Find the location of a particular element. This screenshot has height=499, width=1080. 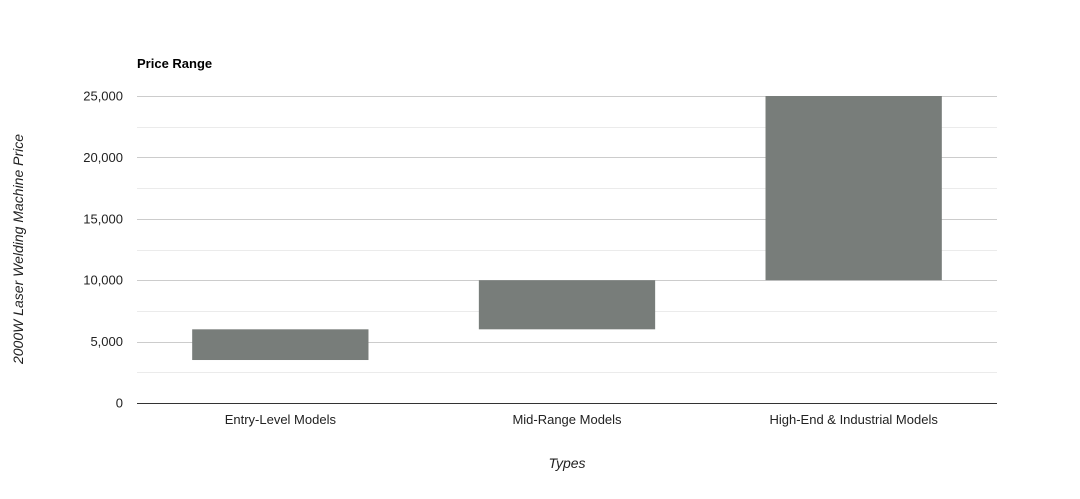

bar-high-end-industrial-models is located at coordinates (853, 188).